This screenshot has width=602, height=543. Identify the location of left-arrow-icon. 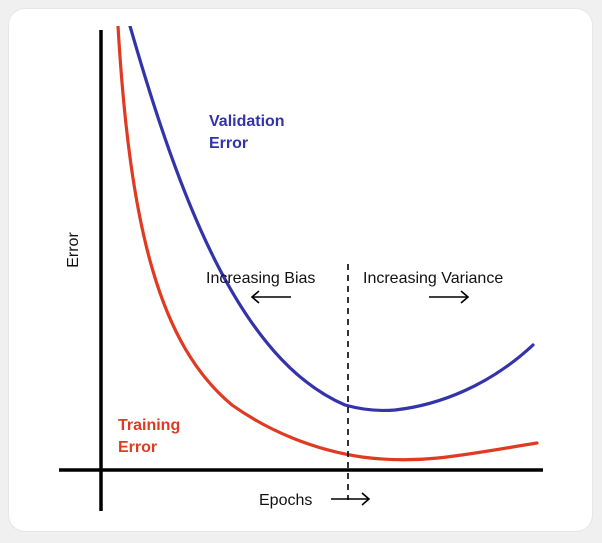
(270, 297).